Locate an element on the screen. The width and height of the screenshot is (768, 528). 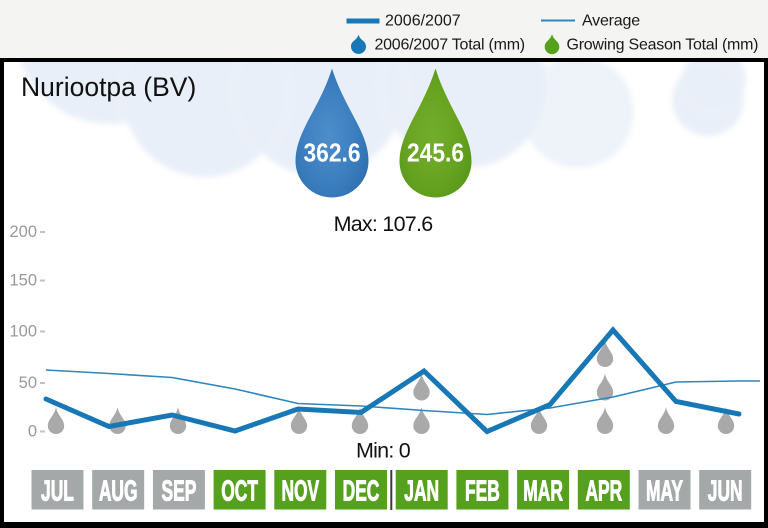
svg-text: 0 is located at coordinates (32, 432).